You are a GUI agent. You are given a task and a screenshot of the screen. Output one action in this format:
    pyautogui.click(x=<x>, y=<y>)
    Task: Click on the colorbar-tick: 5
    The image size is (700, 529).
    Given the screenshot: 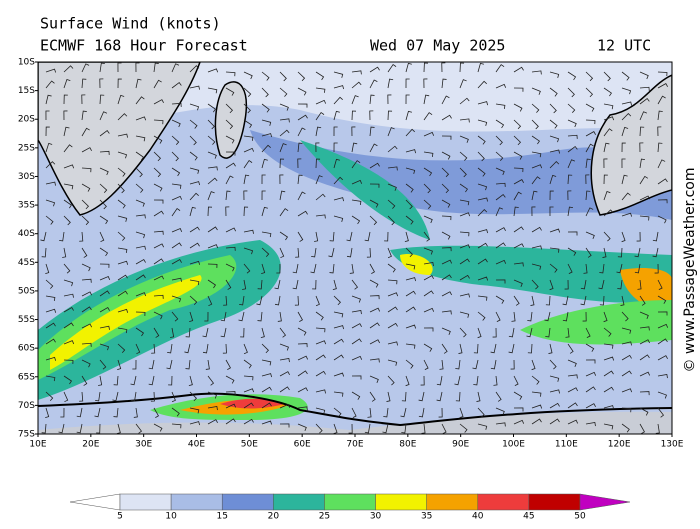 What is the action you would take?
    pyautogui.click(x=120, y=517)
    